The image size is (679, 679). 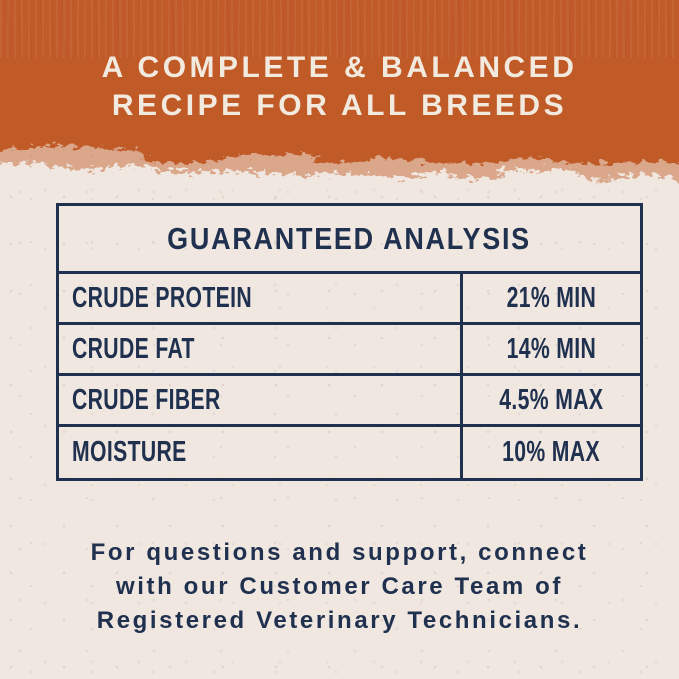 I want to click on nutrient-value: 21% MIN, so click(x=551, y=297).